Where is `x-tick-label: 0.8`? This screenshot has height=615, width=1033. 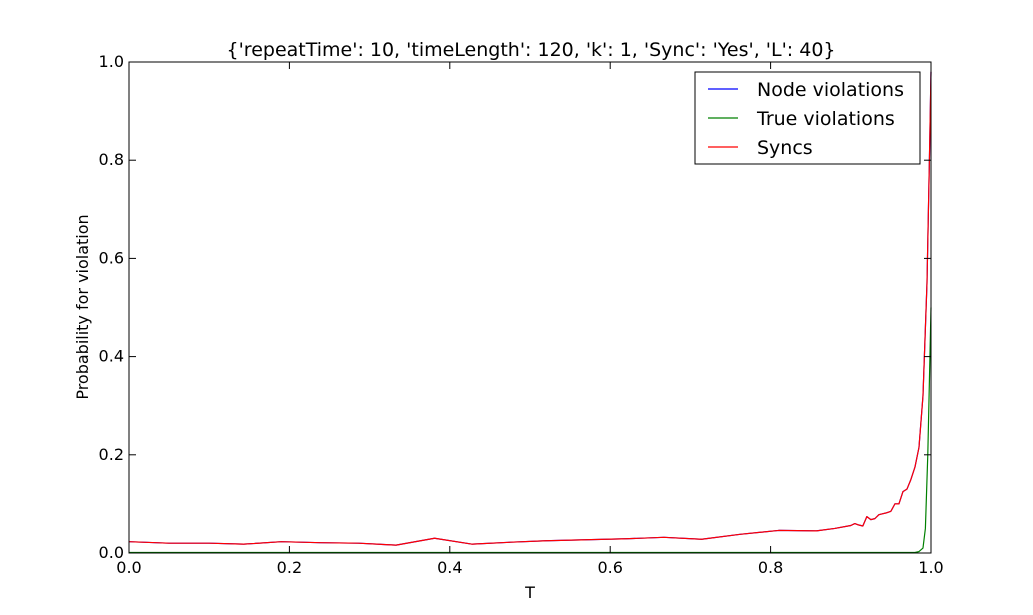
x-tick-label: 0.8 is located at coordinates (770, 567).